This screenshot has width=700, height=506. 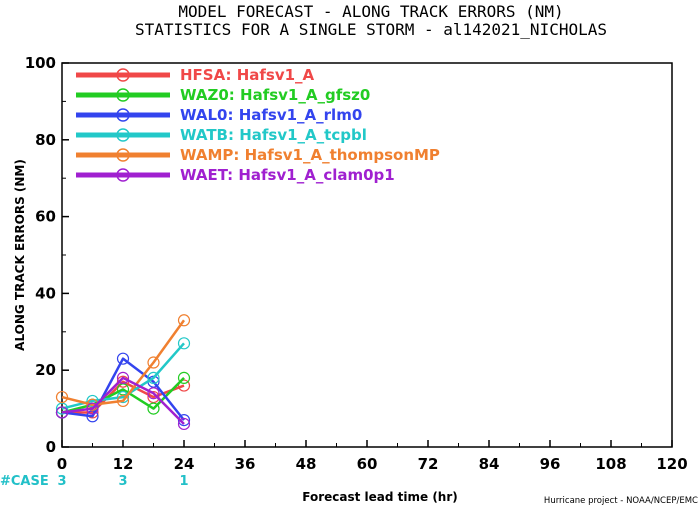 I want to click on x-tick-label: 120, so click(x=671, y=464).